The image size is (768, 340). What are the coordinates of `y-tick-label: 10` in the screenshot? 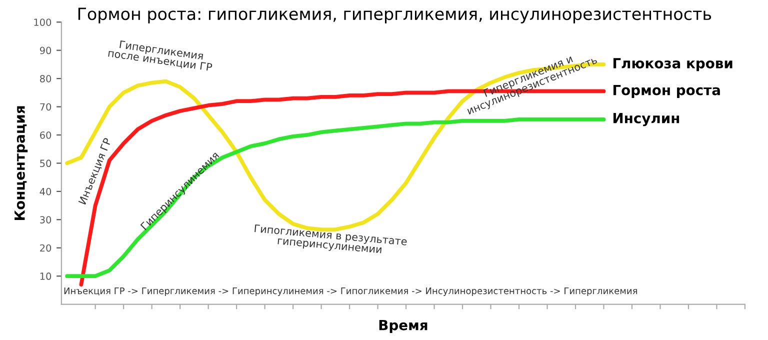 It's located at (46, 276).